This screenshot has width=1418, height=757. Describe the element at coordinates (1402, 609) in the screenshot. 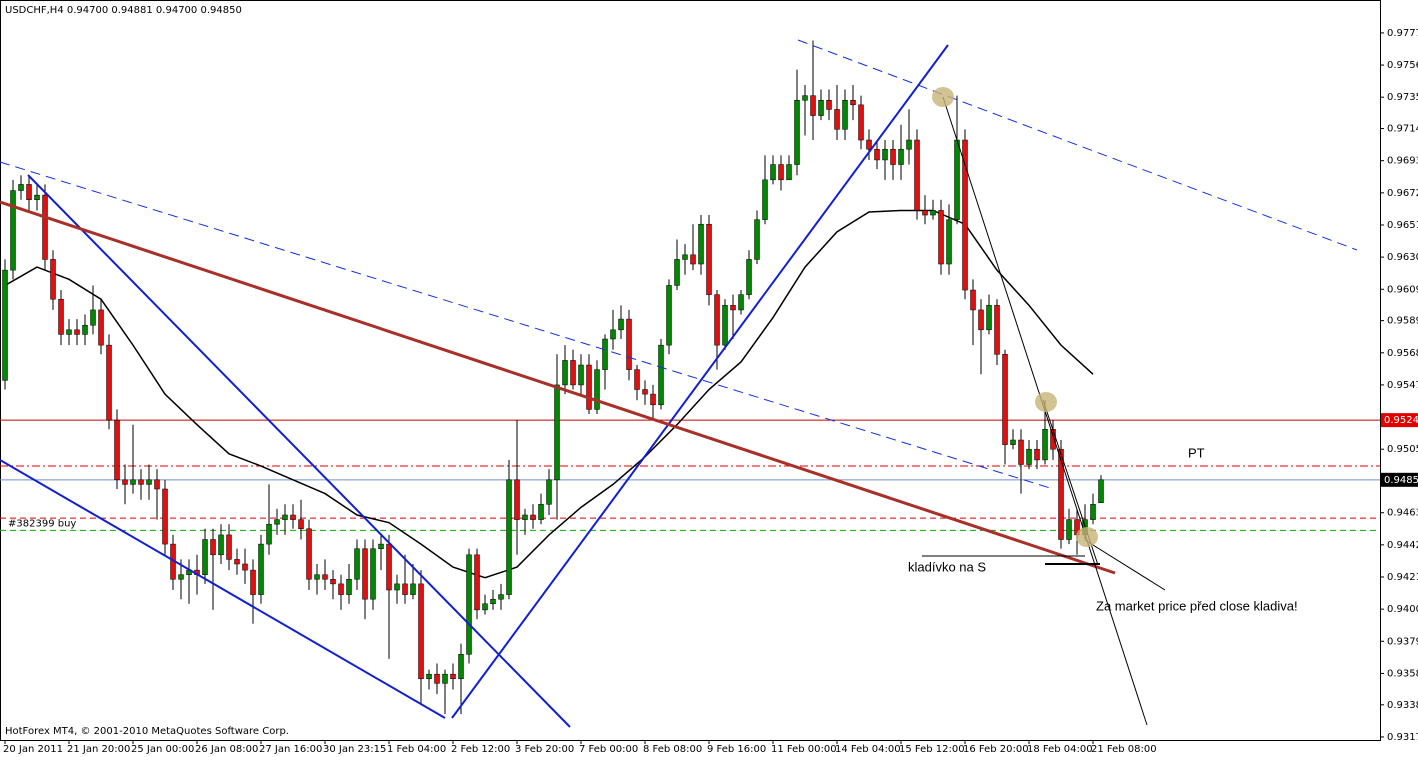

I see `y-tick-label: 0.94005` at that location.